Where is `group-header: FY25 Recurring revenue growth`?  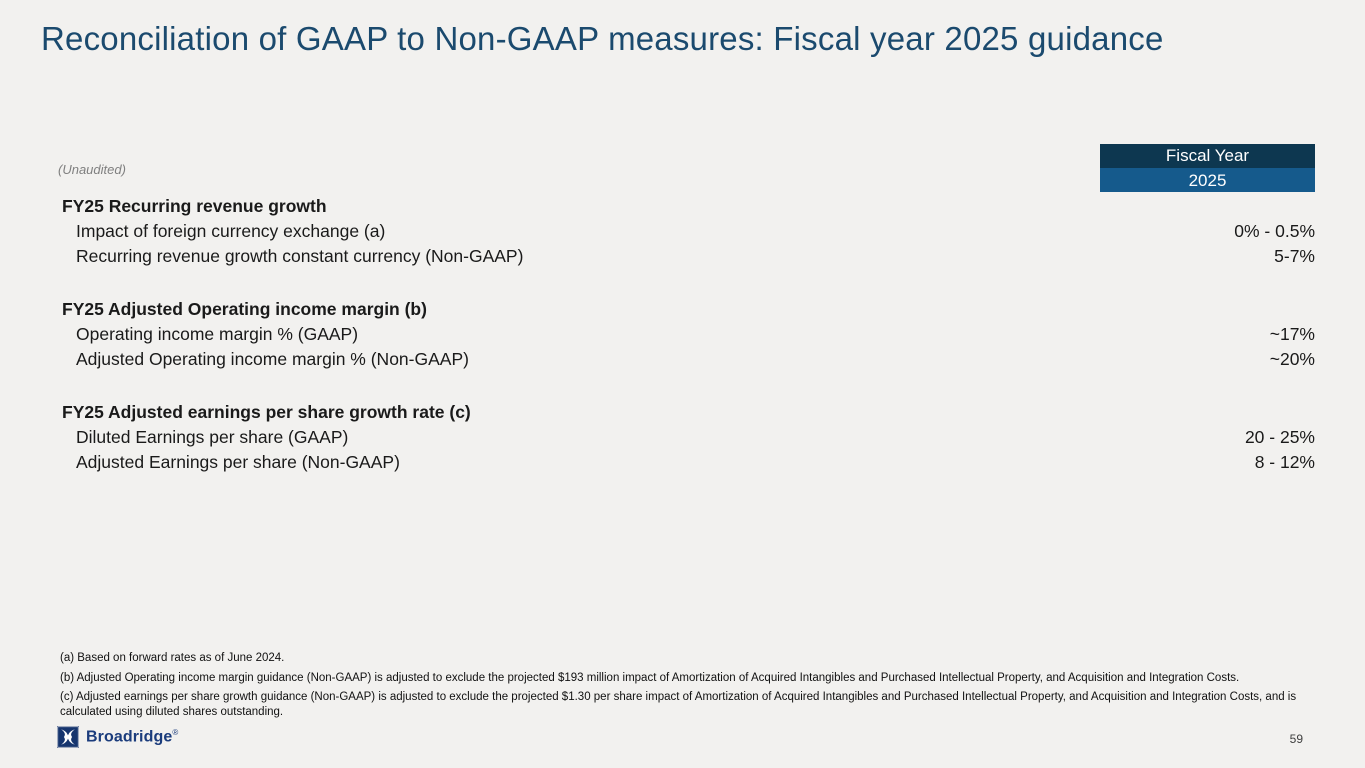 group-header: FY25 Recurring revenue growth is located at coordinates (688, 206).